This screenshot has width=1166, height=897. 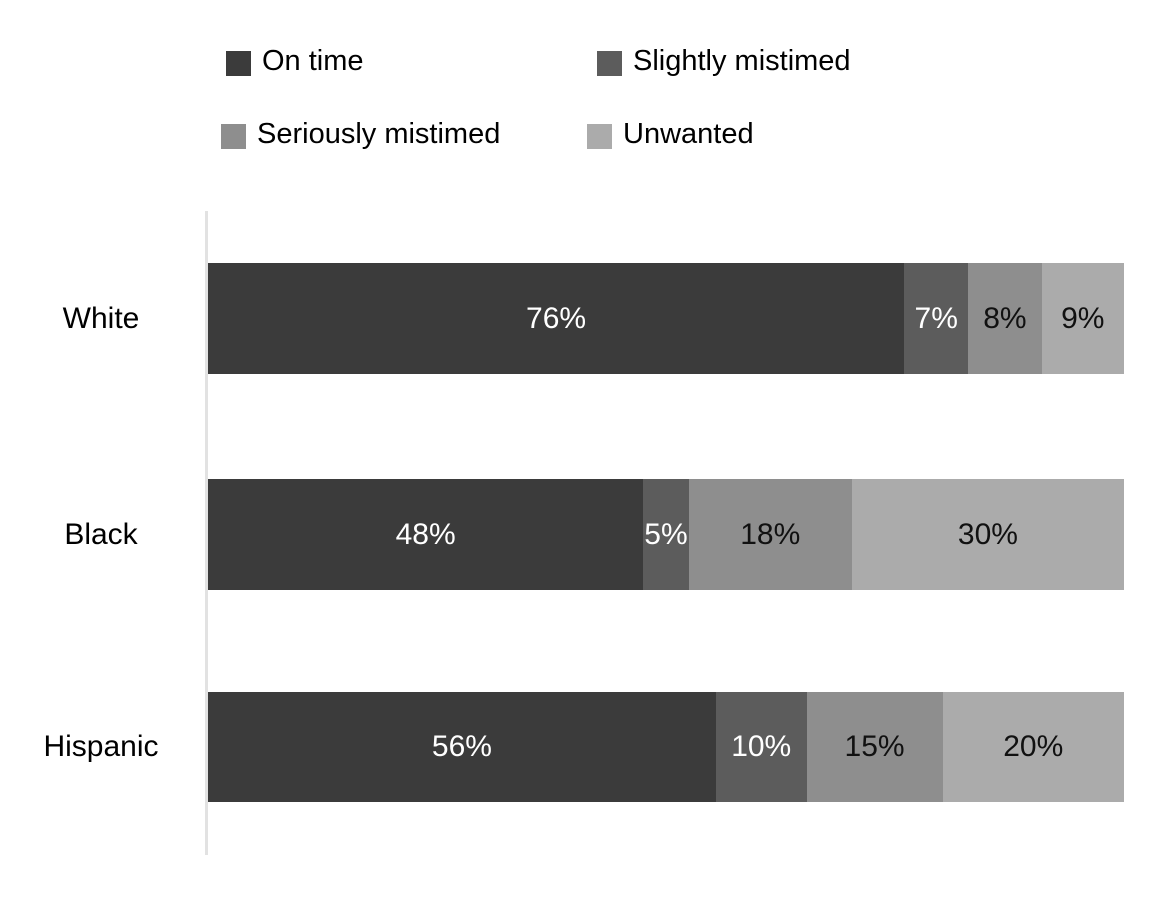 I want to click on bar-segment-hispanic-on-time: 56%, so click(x=462, y=747).